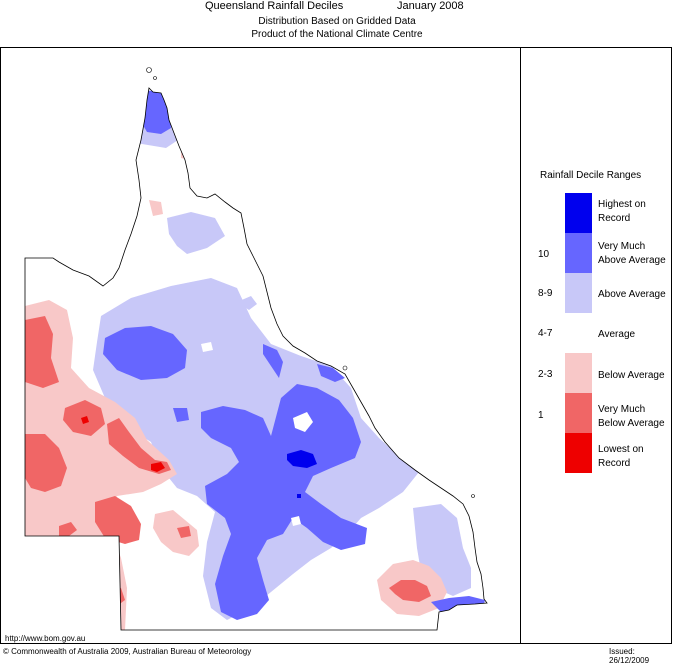 The image size is (674, 665). Describe the element at coordinates (578, 213) in the screenshot. I see `legend-swatch-highest` at that location.